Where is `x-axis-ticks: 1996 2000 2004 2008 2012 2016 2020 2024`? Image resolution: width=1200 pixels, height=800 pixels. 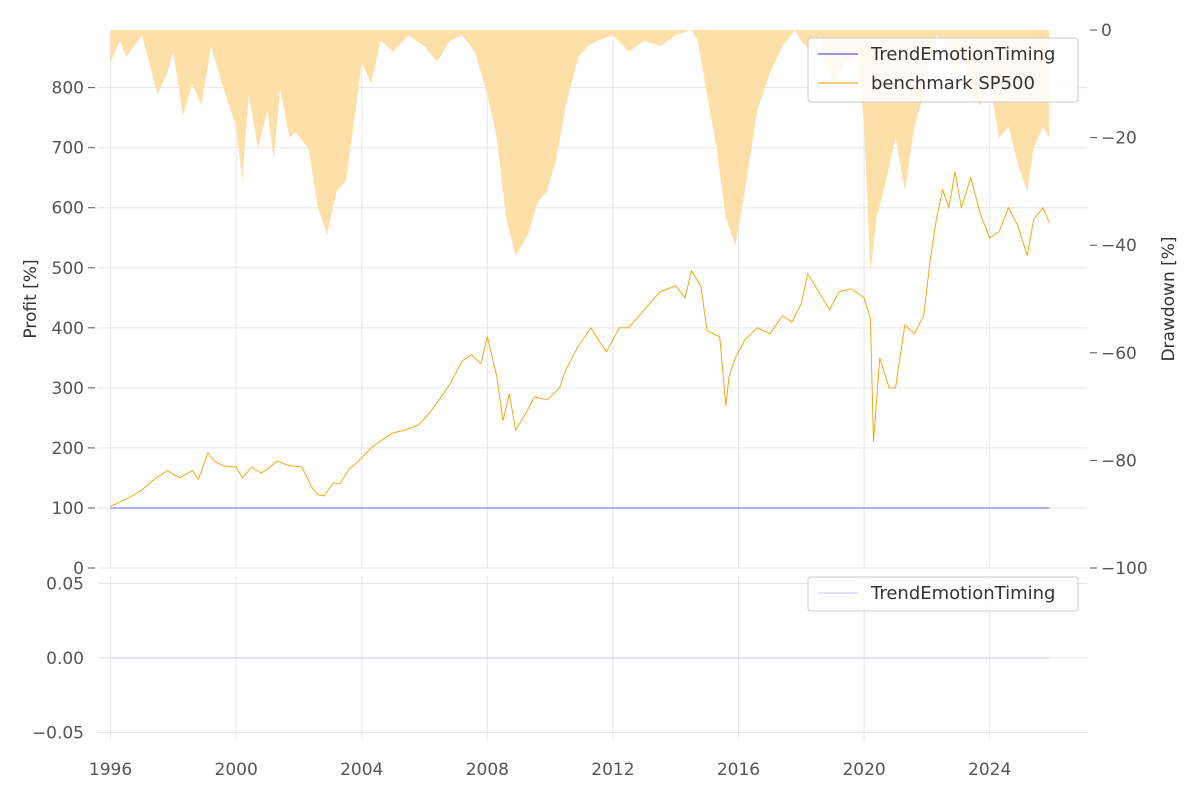 x-axis-ticks: 1996 2000 2004 2008 2012 2016 2020 2024 is located at coordinates (550, 770).